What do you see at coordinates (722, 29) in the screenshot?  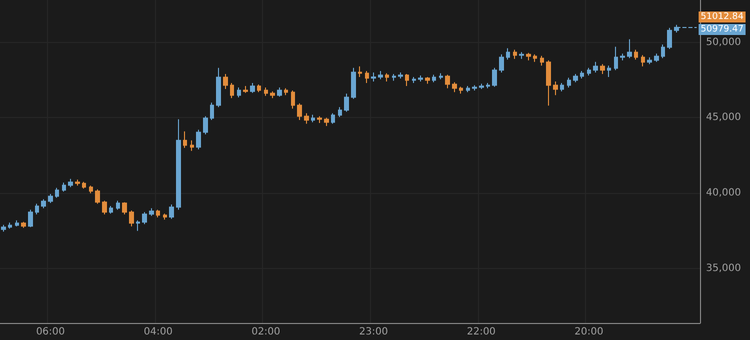 I see `ref-line-label: 50979.47` at bounding box center [722, 29].